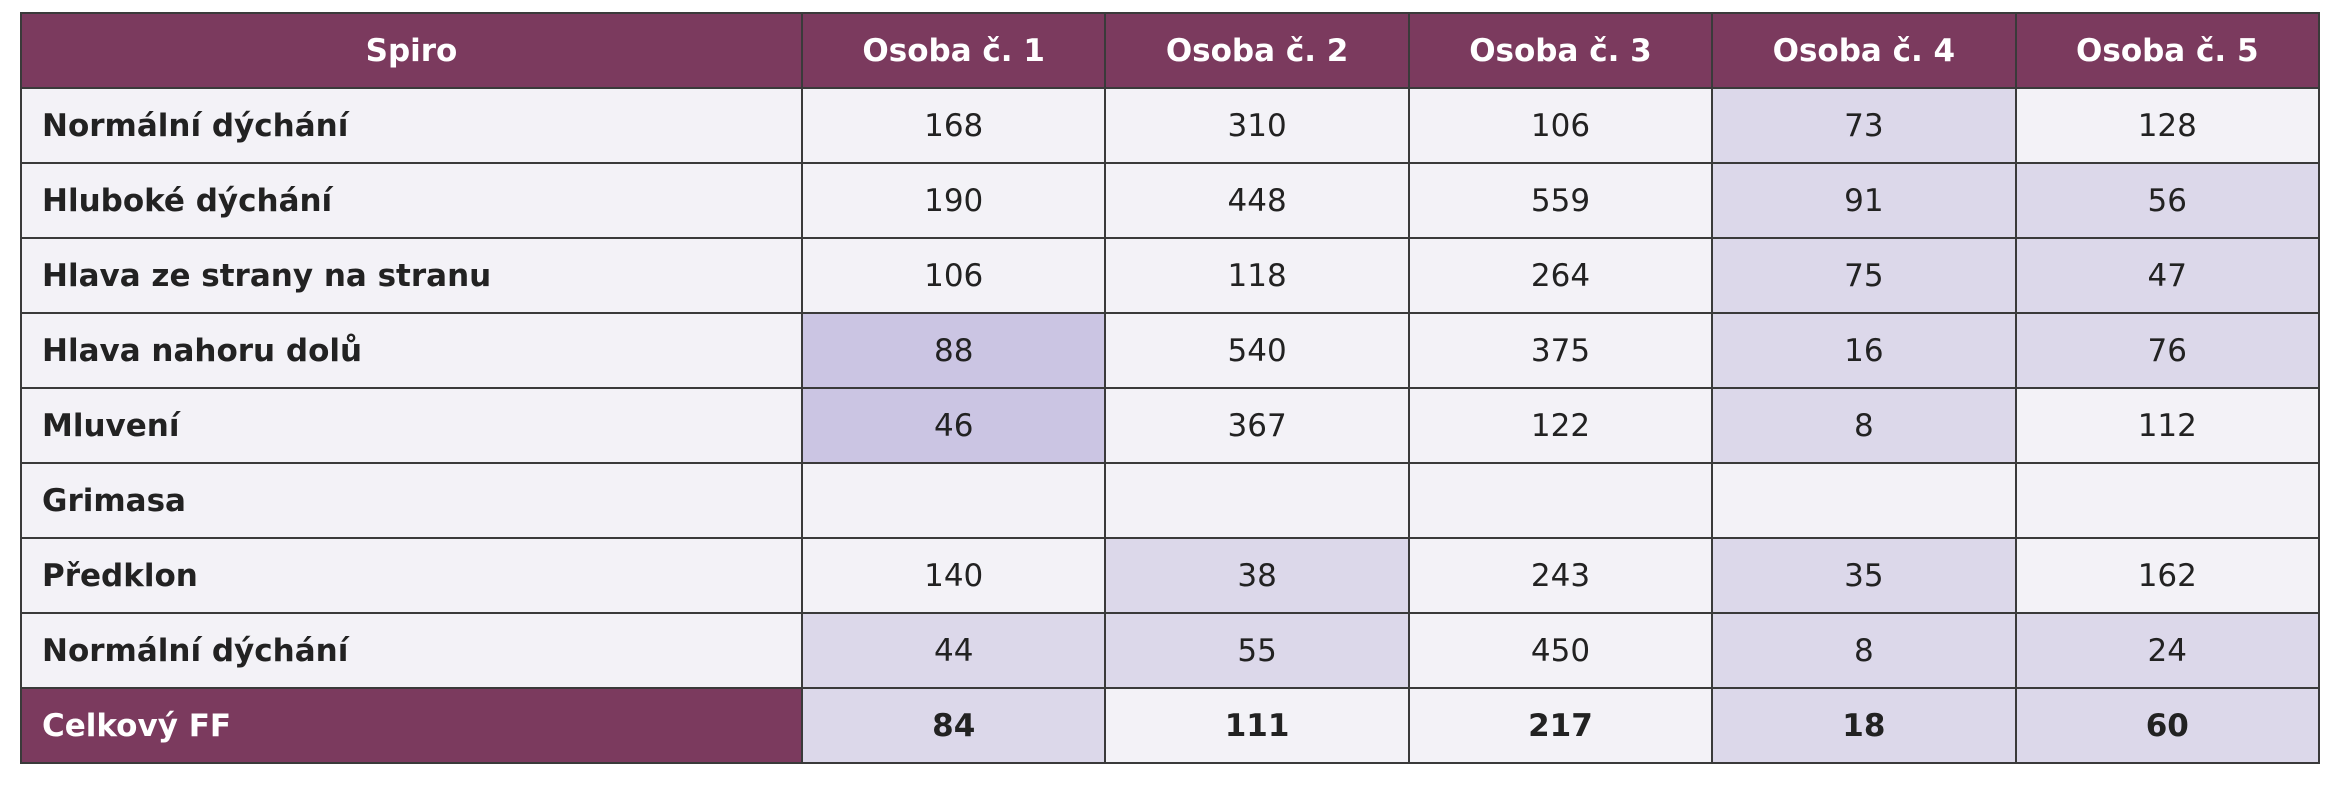 Image resolution: width=2339 pixels, height=800 pixels. I want to click on row-label: Předklon, so click(411, 575).